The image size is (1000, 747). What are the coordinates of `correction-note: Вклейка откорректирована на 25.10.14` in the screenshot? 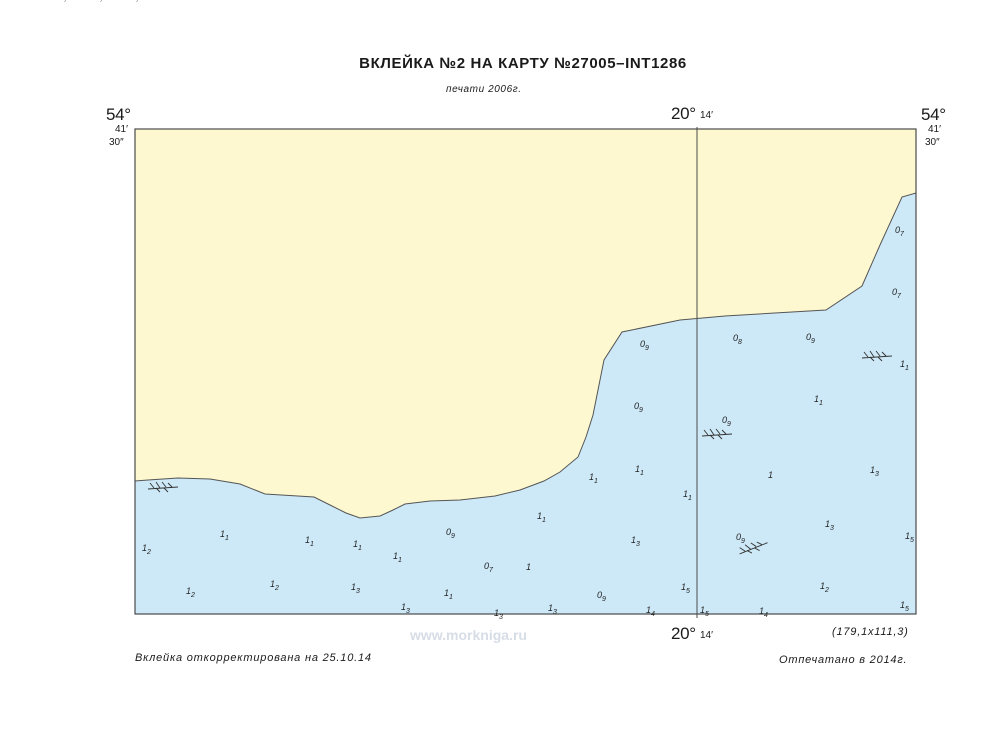 It's located at (253, 658).